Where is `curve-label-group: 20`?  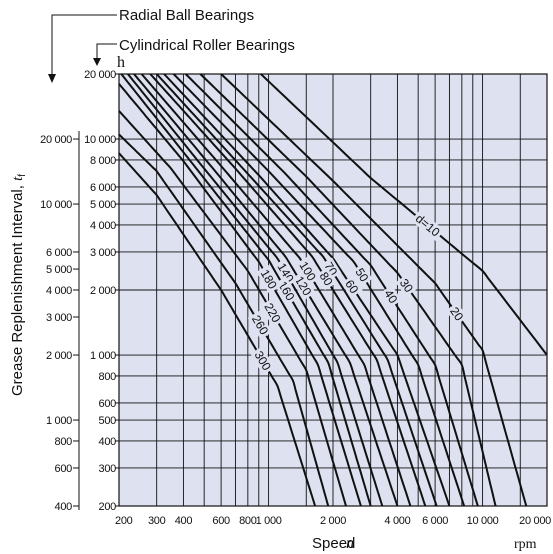 curve-label-group: 20 is located at coordinates (456, 314).